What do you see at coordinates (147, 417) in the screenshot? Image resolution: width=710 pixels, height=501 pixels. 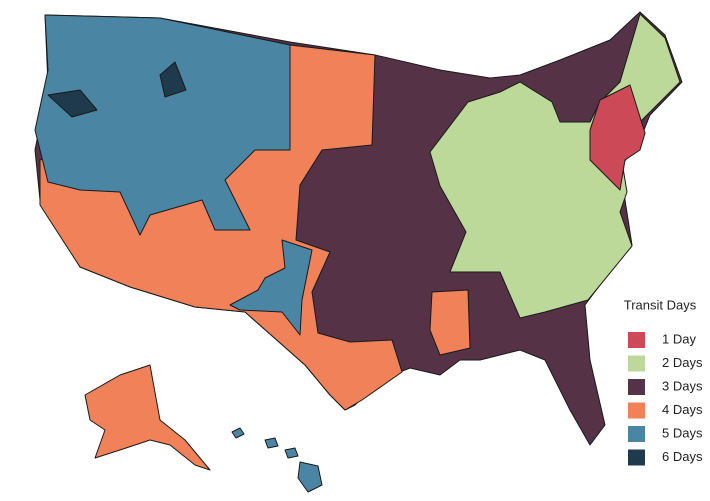 I see `alaska` at bounding box center [147, 417].